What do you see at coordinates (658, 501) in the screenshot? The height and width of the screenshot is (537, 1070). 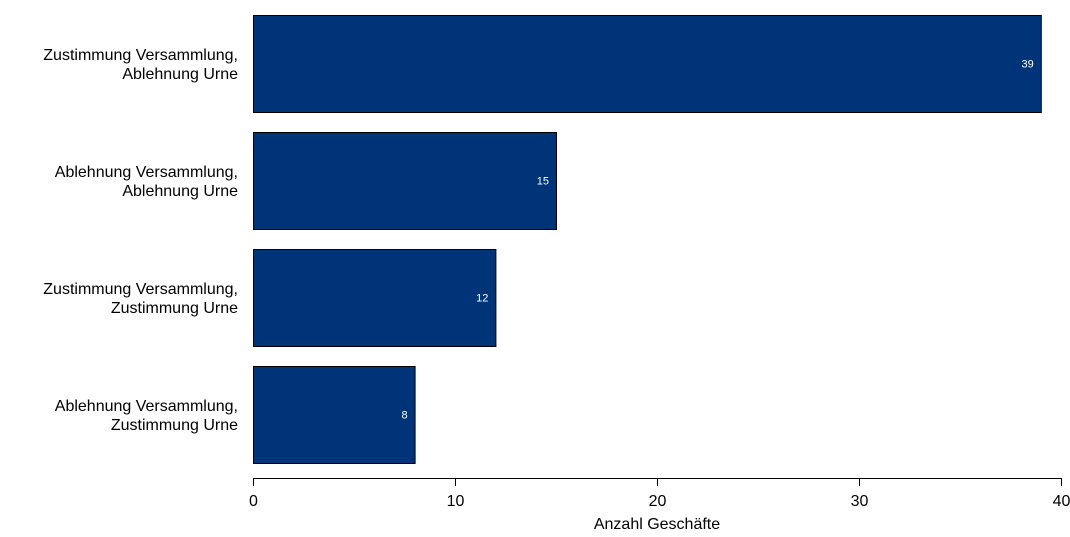 I see `x-tick-label-2: 20` at bounding box center [658, 501].